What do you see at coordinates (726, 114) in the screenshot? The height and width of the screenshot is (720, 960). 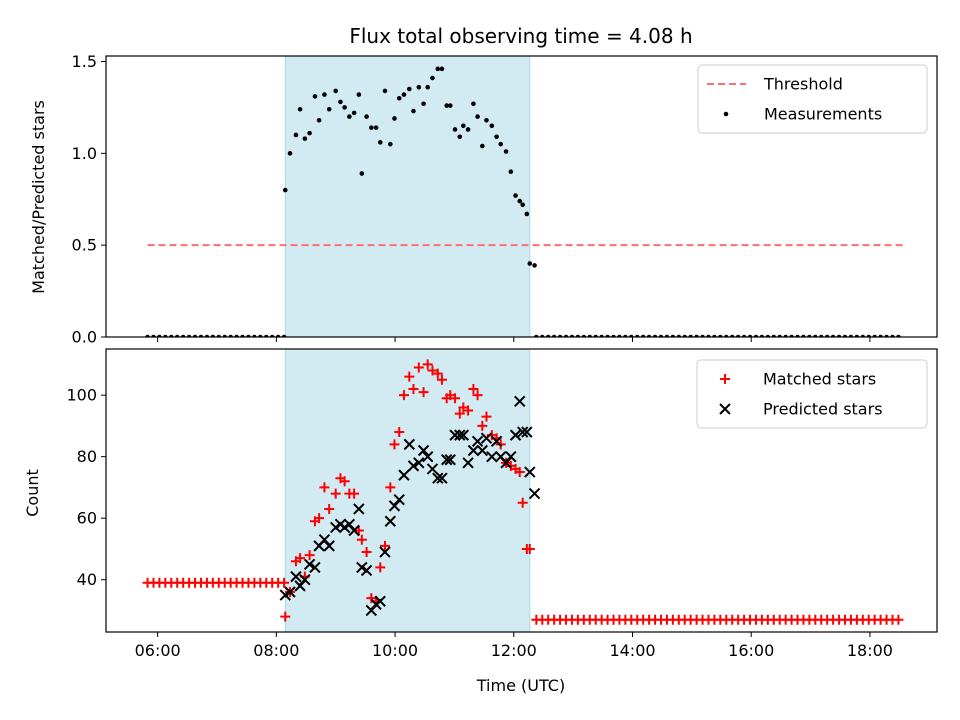 I see `legend-measurement-swatch` at bounding box center [726, 114].